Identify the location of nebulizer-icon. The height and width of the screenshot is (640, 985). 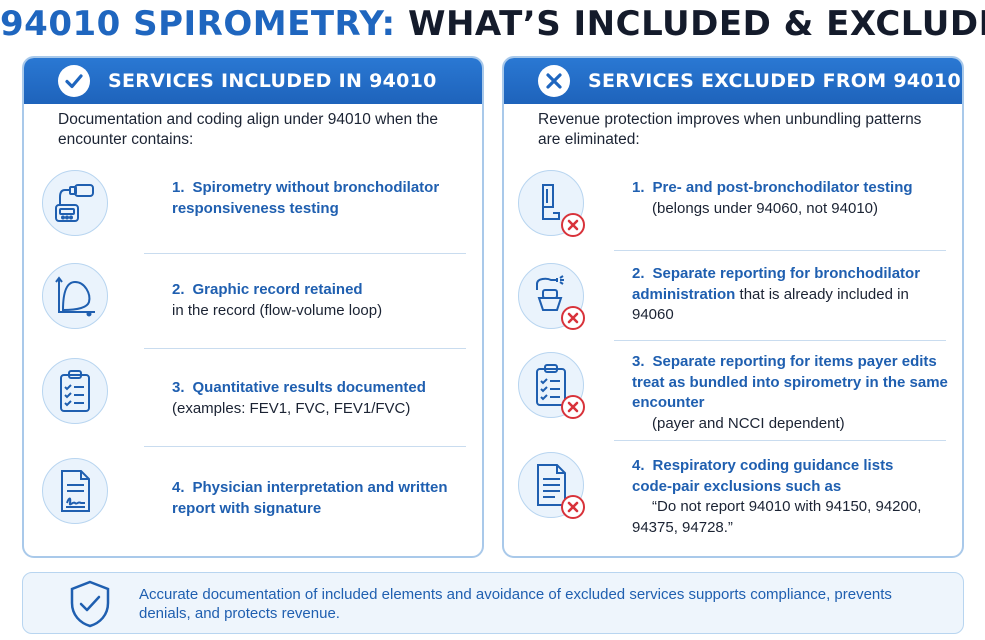
(551, 296).